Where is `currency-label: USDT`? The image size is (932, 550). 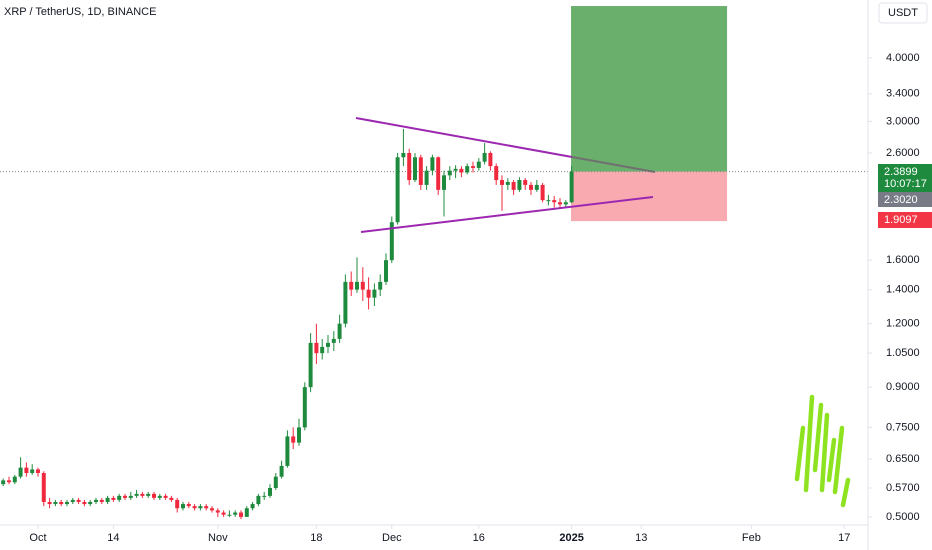 currency-label: USDT is located at coordinates (903, 13).